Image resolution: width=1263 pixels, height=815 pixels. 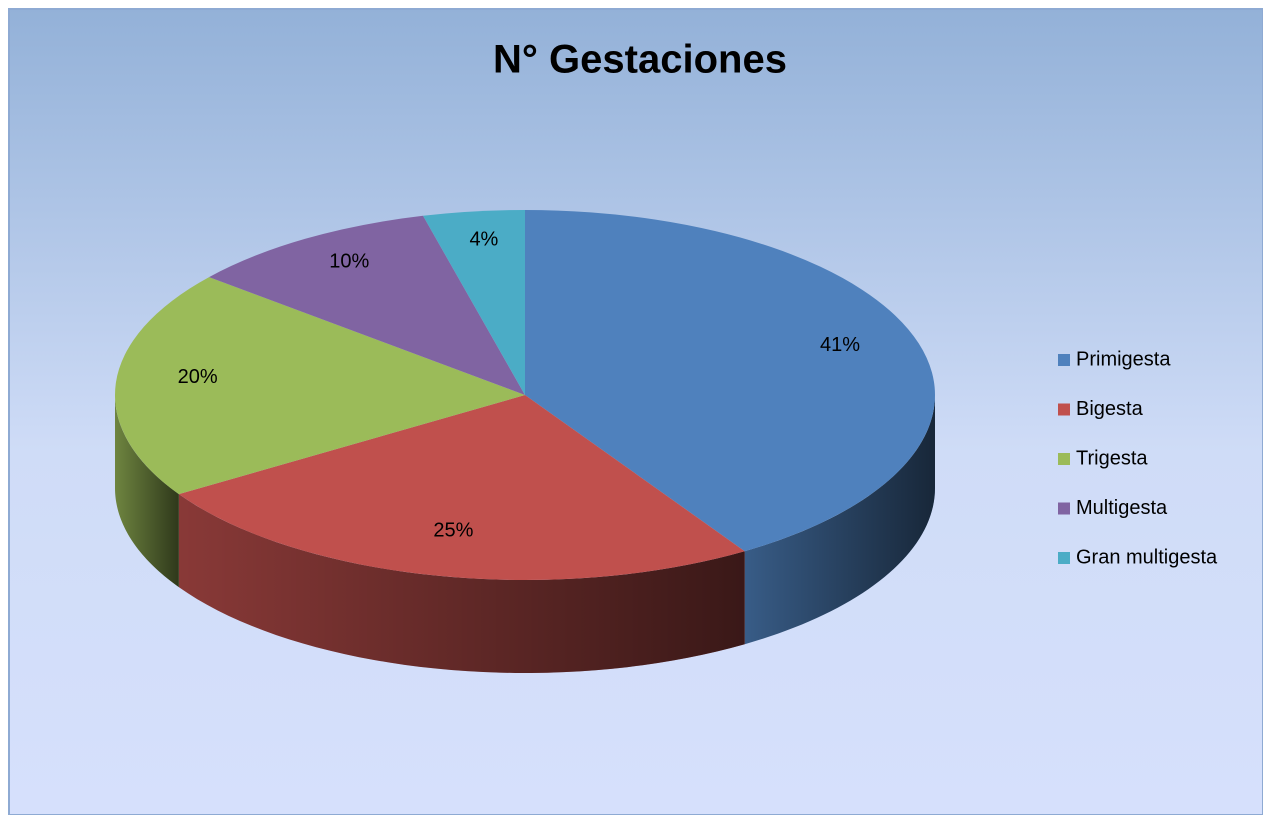 What do you see at coordinates (1147, 557) in the screenshot?
I see `legend-label: Gran multigesta` at bounding box center [1147, 557].